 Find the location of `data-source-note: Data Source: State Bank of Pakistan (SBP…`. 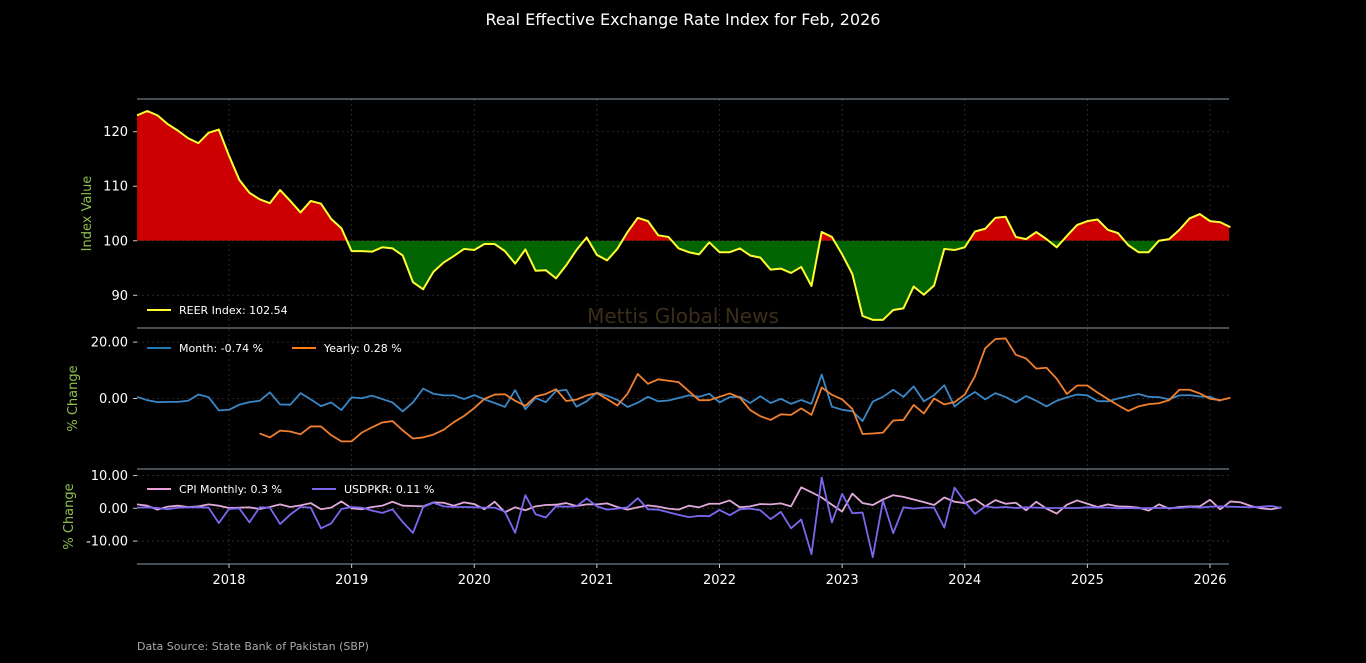

data-source-note: Data Source: State Bank of Pakistan (SBP… is located at coordinates (253, 646).